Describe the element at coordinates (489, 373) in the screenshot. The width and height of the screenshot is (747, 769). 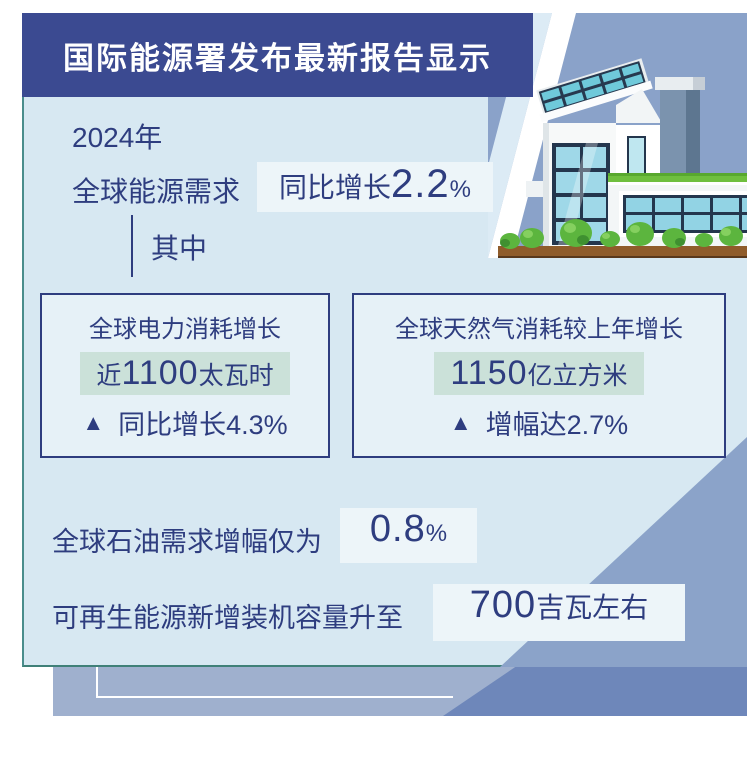
I see `gas-hl-value: 1150` at that location.